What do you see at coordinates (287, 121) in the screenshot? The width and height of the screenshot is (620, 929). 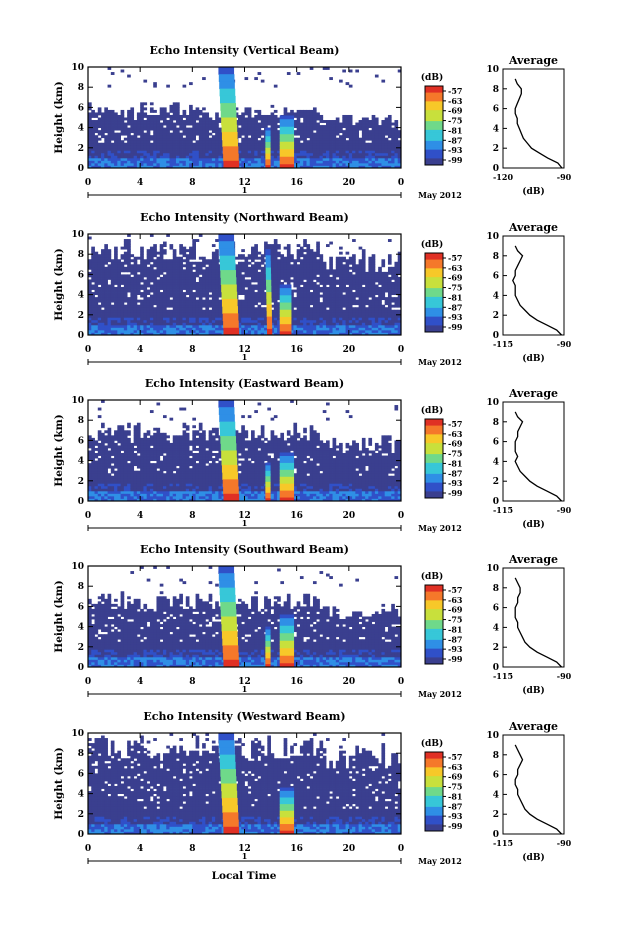 I see `rain-band` at bounding box center [287, 121].